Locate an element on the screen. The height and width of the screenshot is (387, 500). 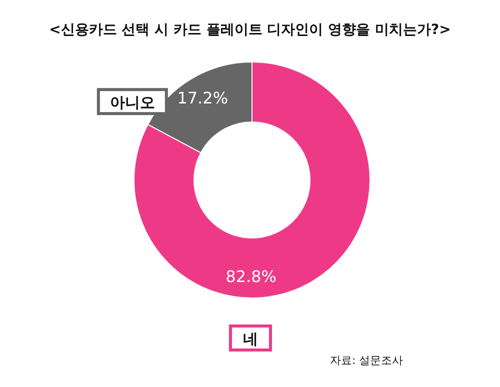
data-label: 82.8% is located at coordinates (251, 276).